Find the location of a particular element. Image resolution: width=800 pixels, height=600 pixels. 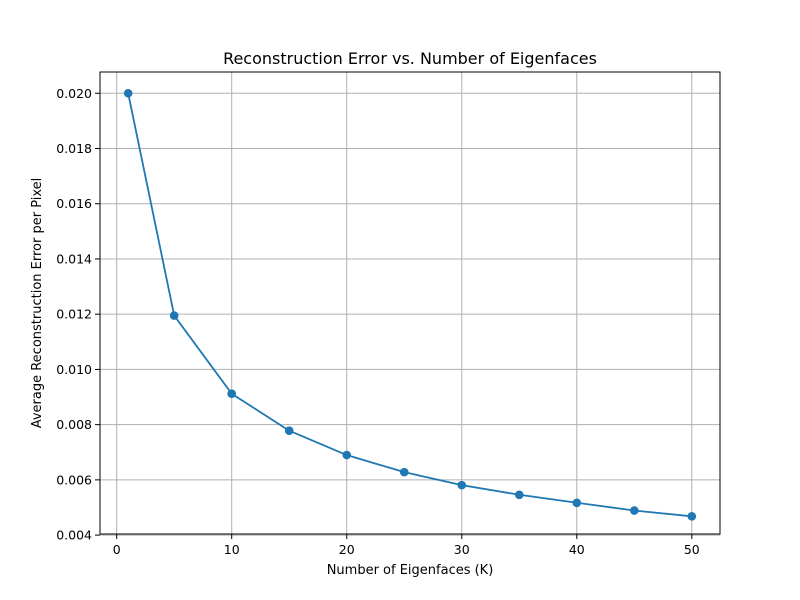

x-tick-label: 30 is located at coordinates (462, 549).